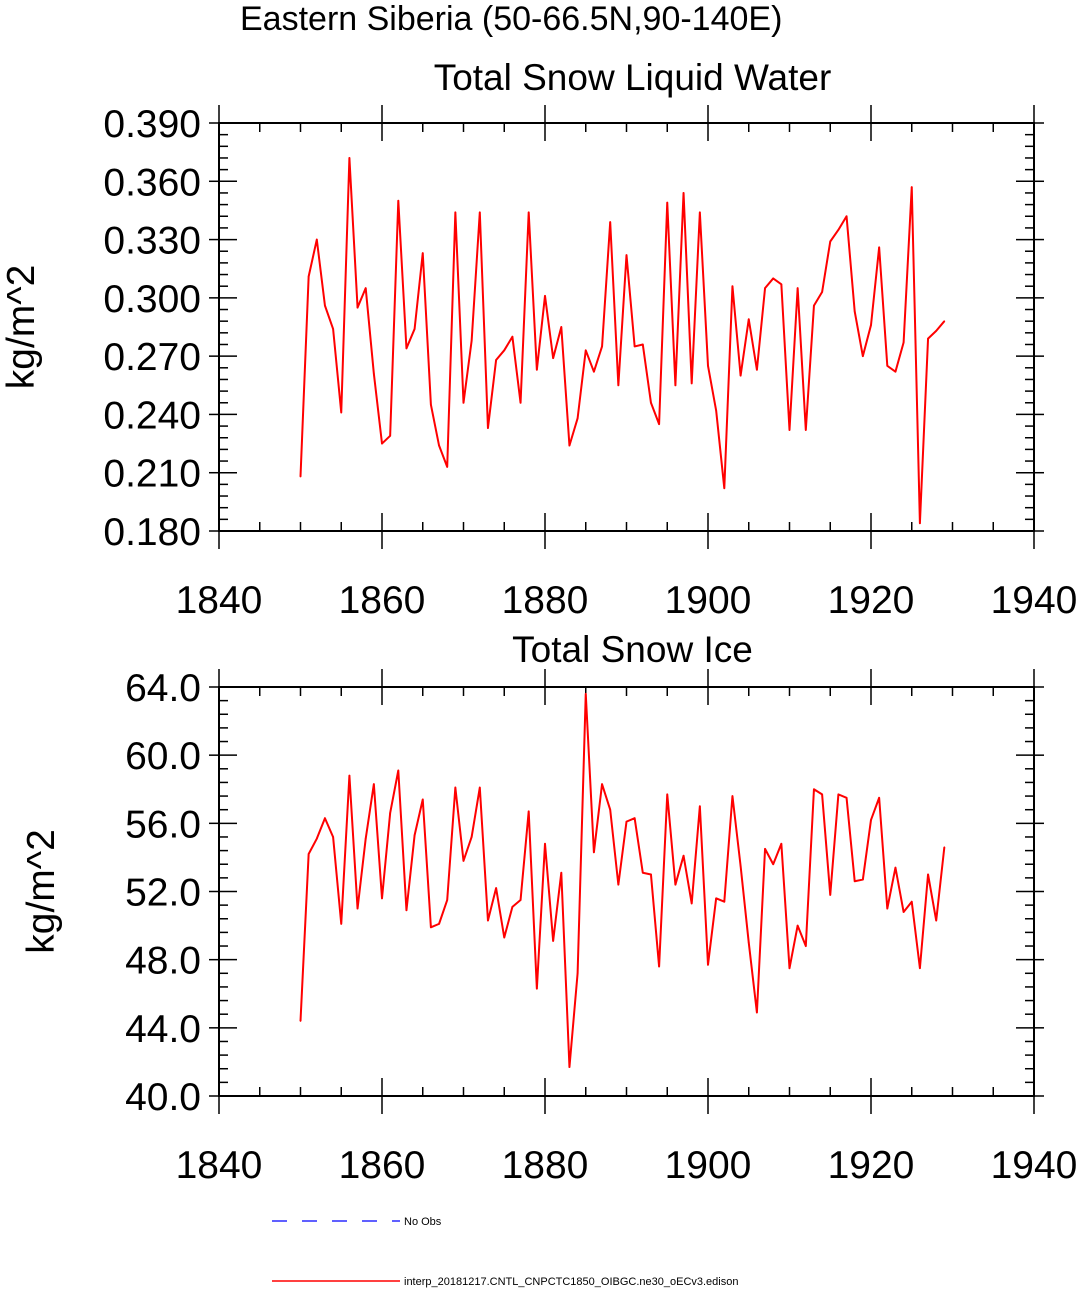 The image size is (1080, 1289). I want to click on liquid-water-chart-title: Total Snow Liquid Water, so click(633, 77).